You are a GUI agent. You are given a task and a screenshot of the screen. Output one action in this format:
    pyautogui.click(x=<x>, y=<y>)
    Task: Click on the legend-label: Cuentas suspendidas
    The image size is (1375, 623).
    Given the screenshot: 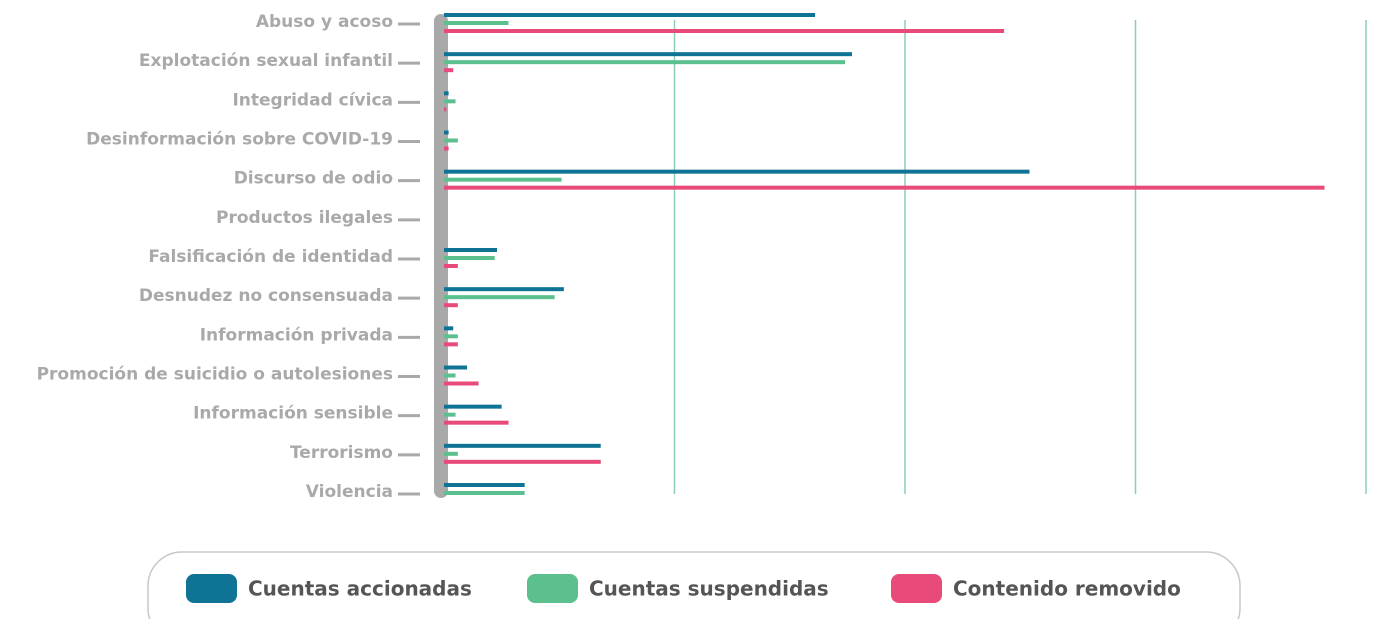 What is the action you would take?
    pyautogui.click(x=709, y=589)
    